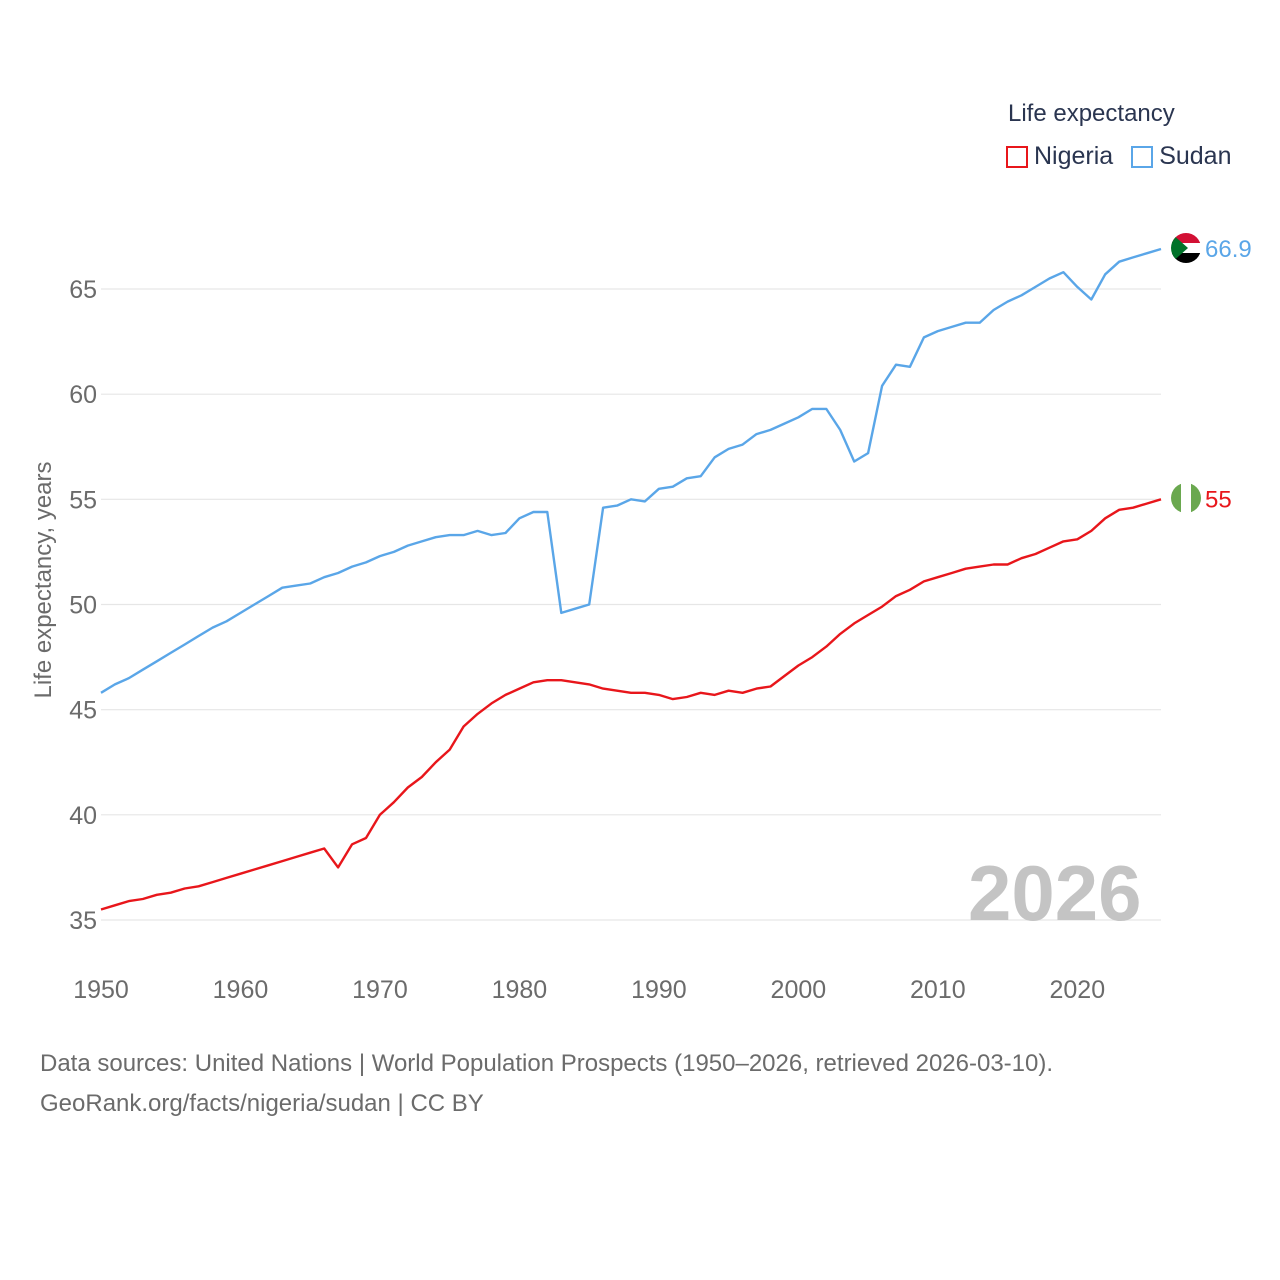  I want to click on x-tick-label: 2020, so click(1078, 990).